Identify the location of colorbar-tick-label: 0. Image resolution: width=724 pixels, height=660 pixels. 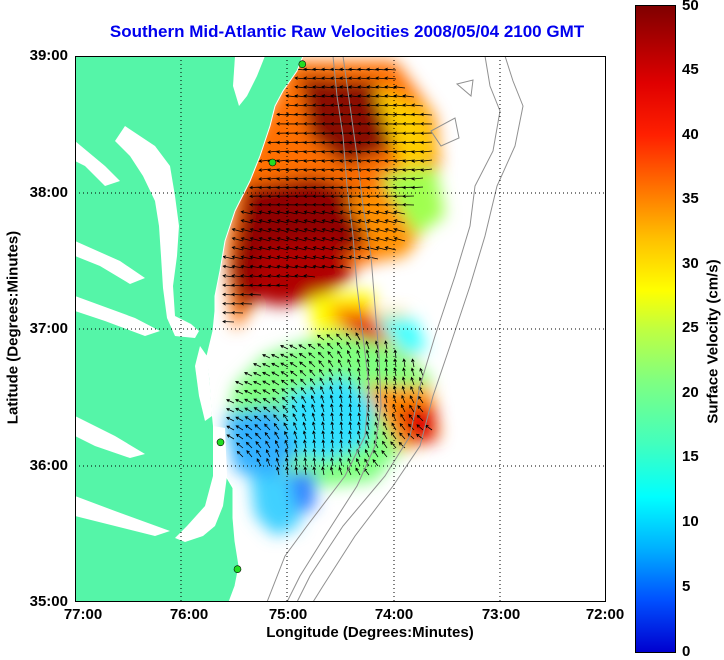
(686, 651).